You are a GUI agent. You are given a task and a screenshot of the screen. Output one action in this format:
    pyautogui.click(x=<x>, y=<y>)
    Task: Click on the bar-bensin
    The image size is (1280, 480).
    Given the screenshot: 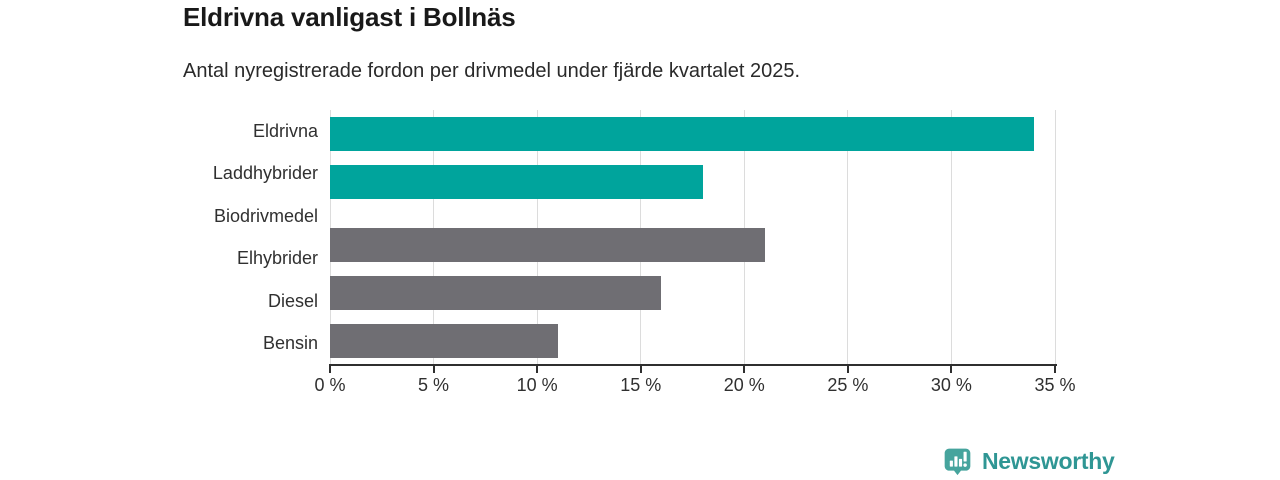 What is the action you would take?
    pyautogui.click(x=444, y=340)
    